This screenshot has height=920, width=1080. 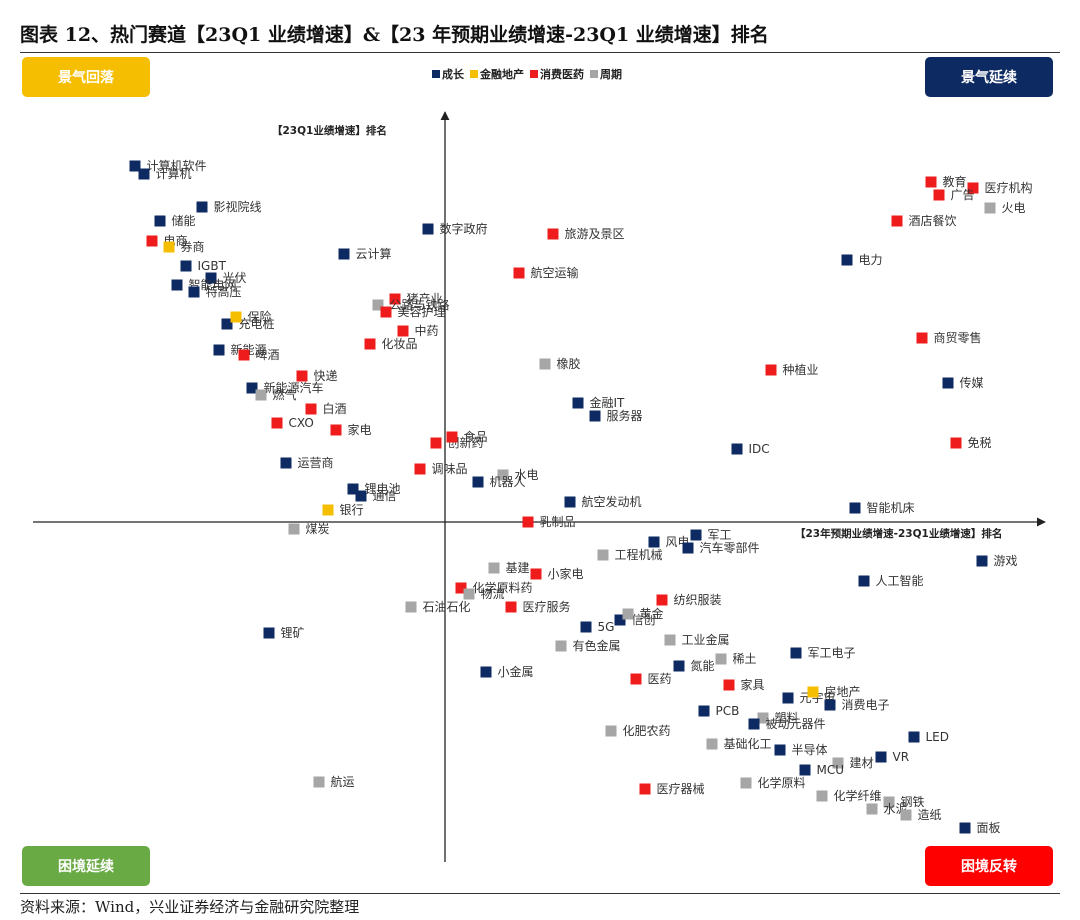 I want to click on title-divider, so click(x=540, y=52).